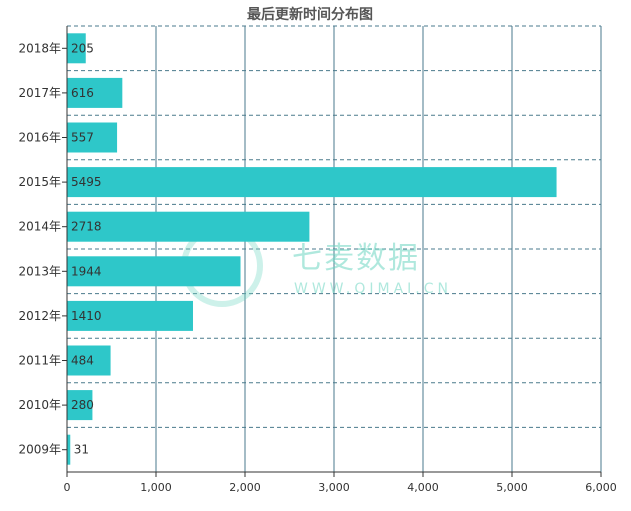 This screenshot has height=511, width=631. What do you see at coordinates (39, 48) in the screenshot?
I see `y-tick-label: 2018年` at bounding box center [39, 48].